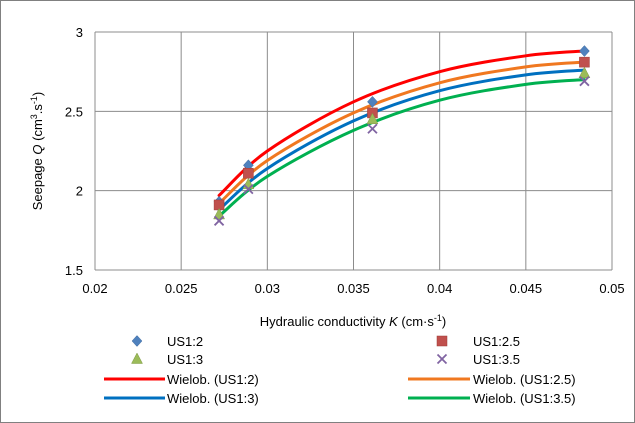 This screenshot has height=423, width=635. I want to click on legend-label: US1:2.5, so click(496, 341).